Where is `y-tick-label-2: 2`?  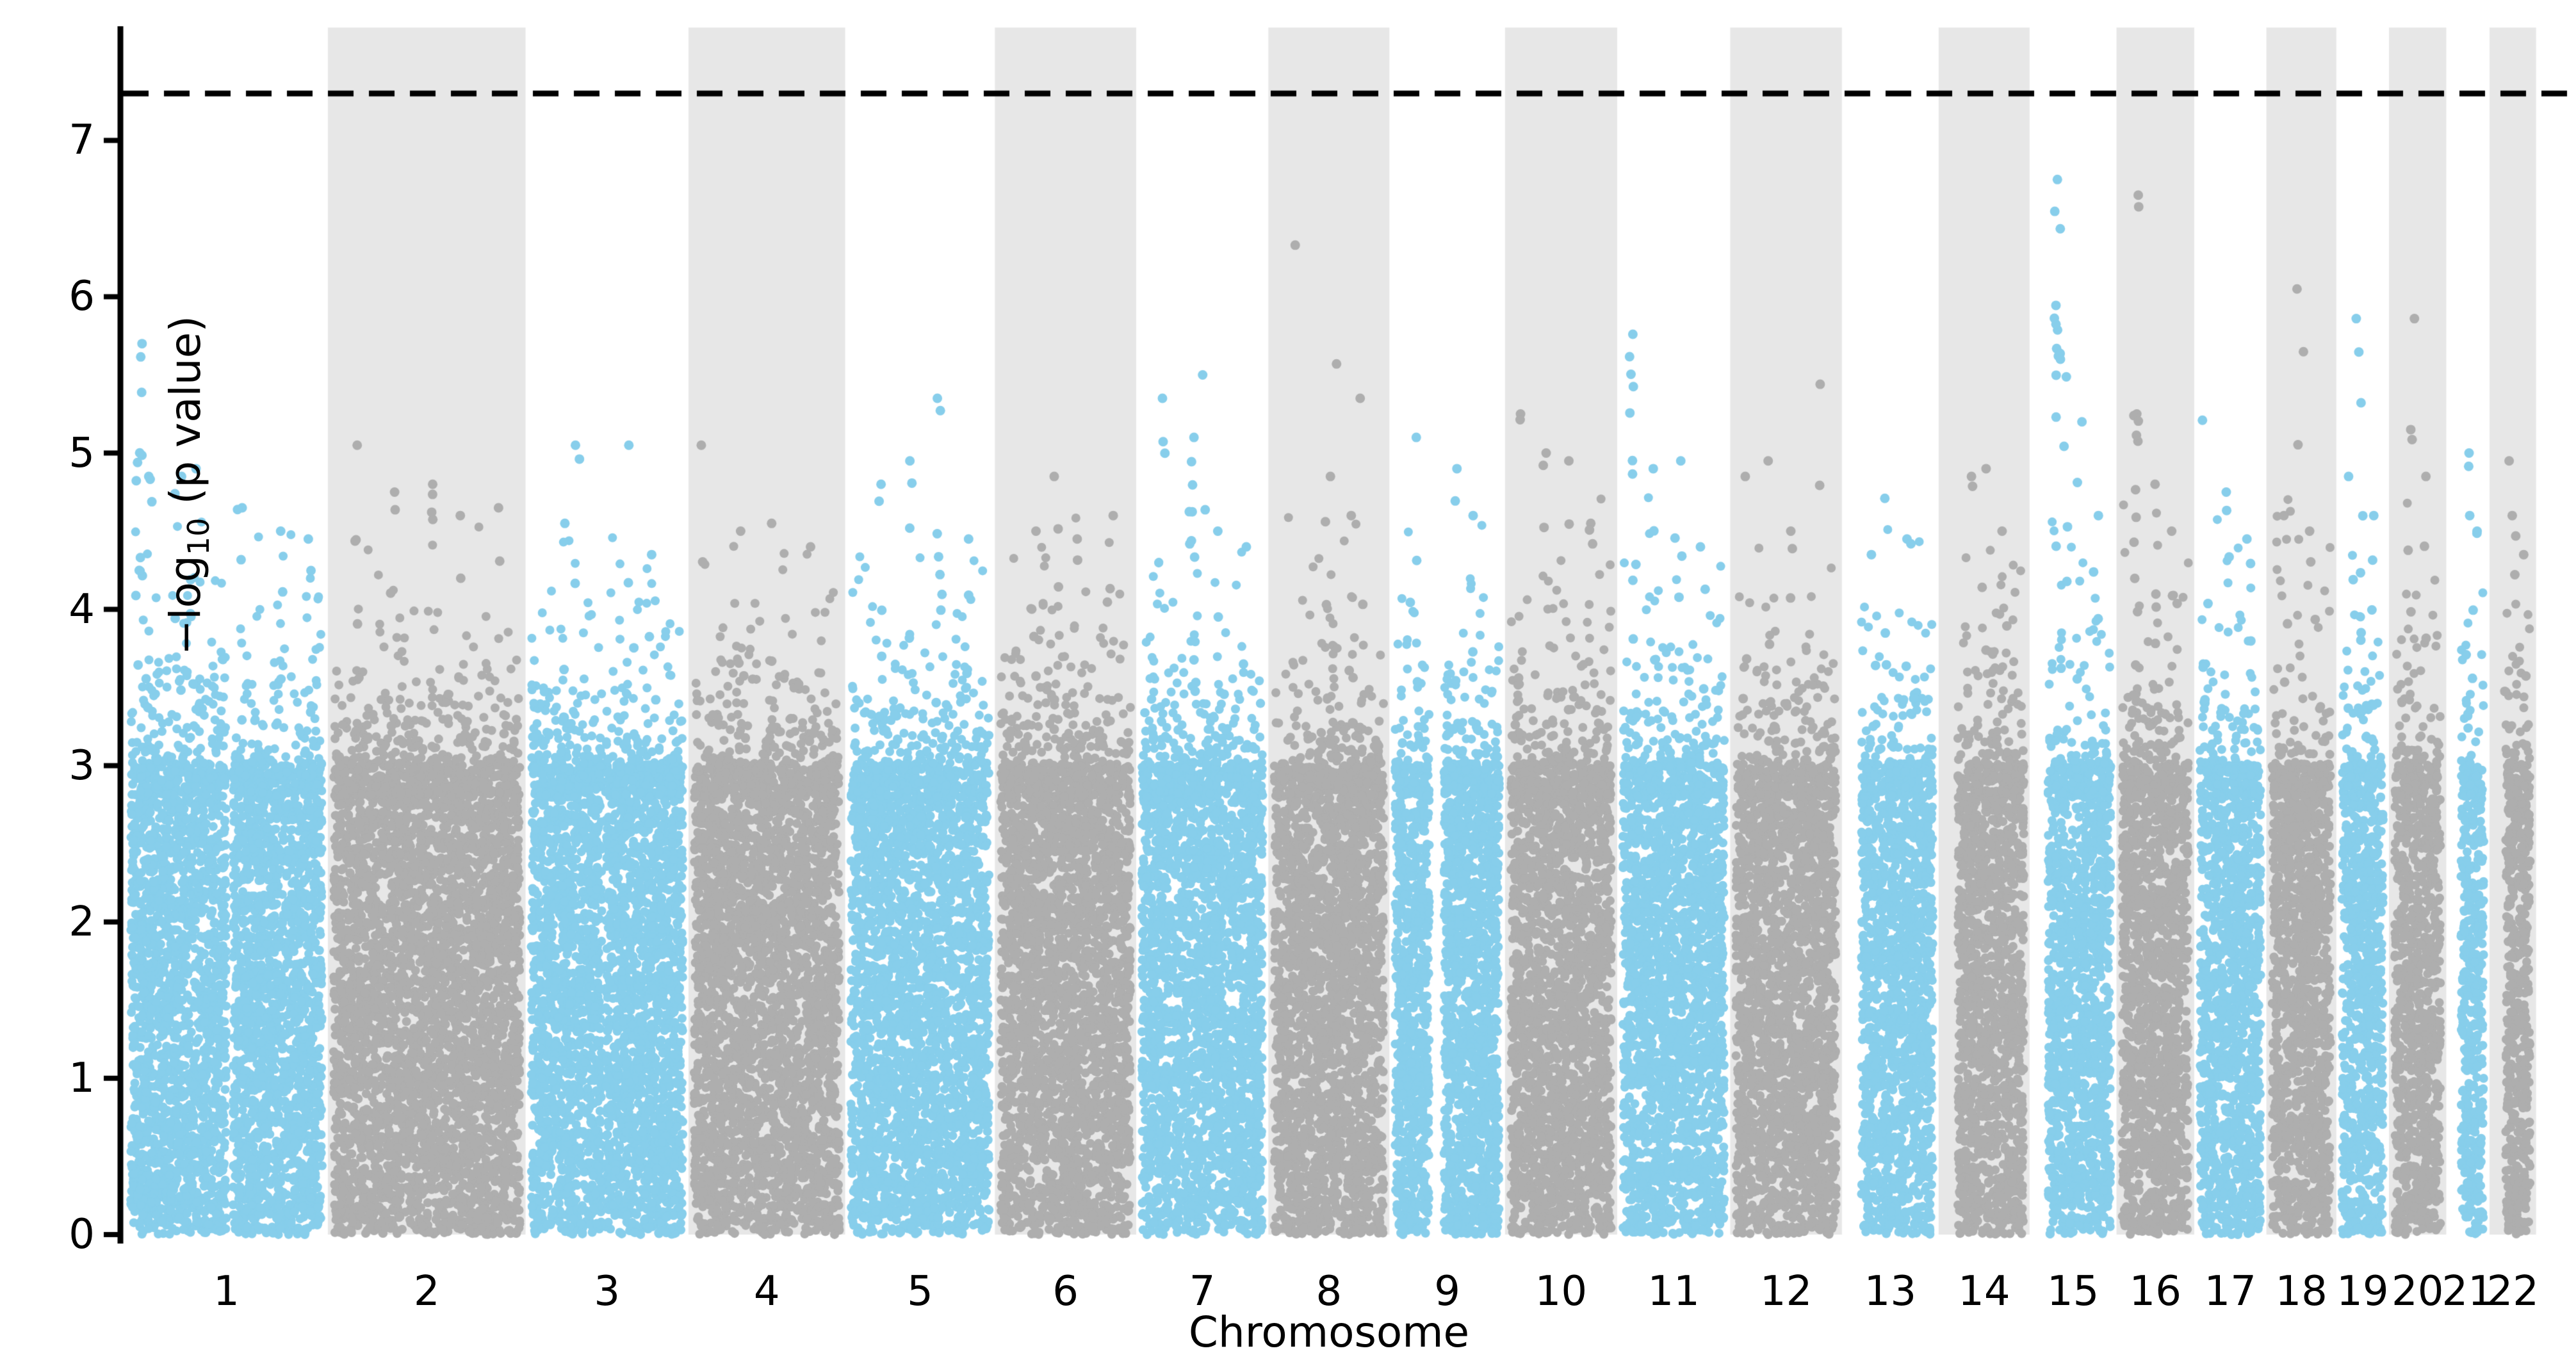
y-tick-label-2: 2 is located at coordinates (82, 922).